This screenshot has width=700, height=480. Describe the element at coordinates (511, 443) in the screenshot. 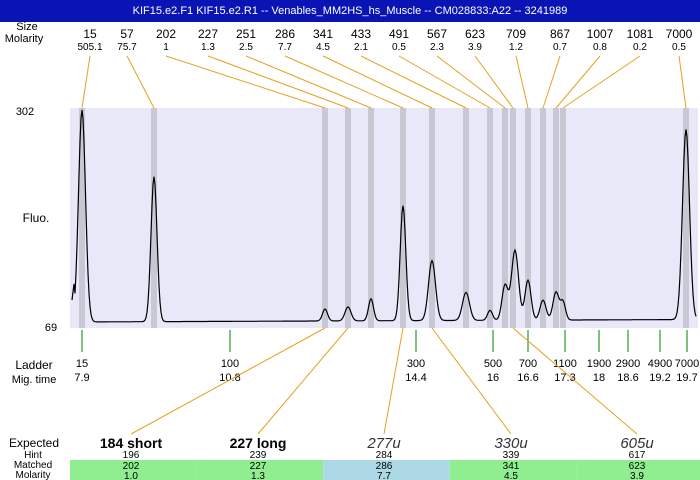

I see `expected-label: 330u` at that location.